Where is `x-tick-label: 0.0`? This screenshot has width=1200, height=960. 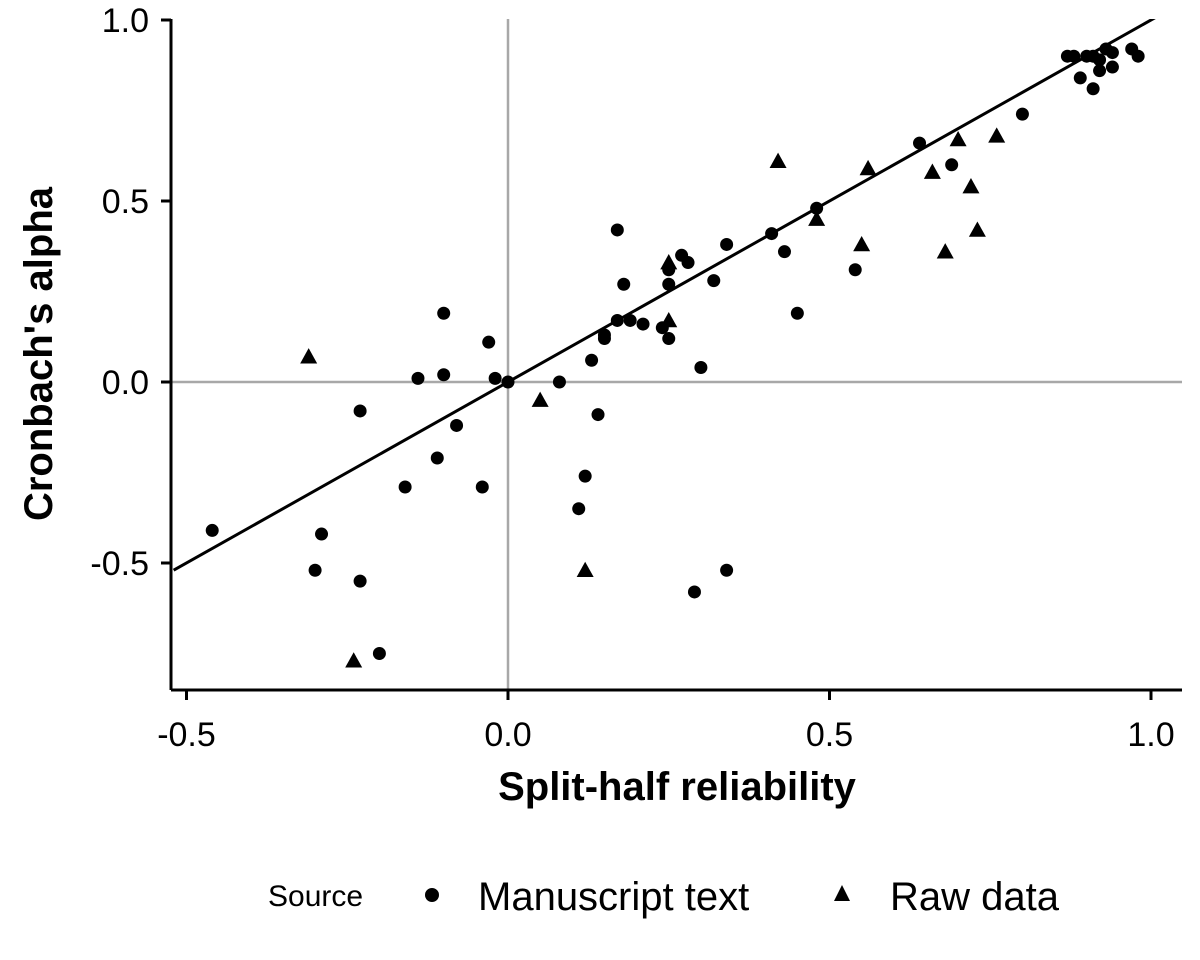 x-tick-label: 0.0 is located at coordinates (507, 735).